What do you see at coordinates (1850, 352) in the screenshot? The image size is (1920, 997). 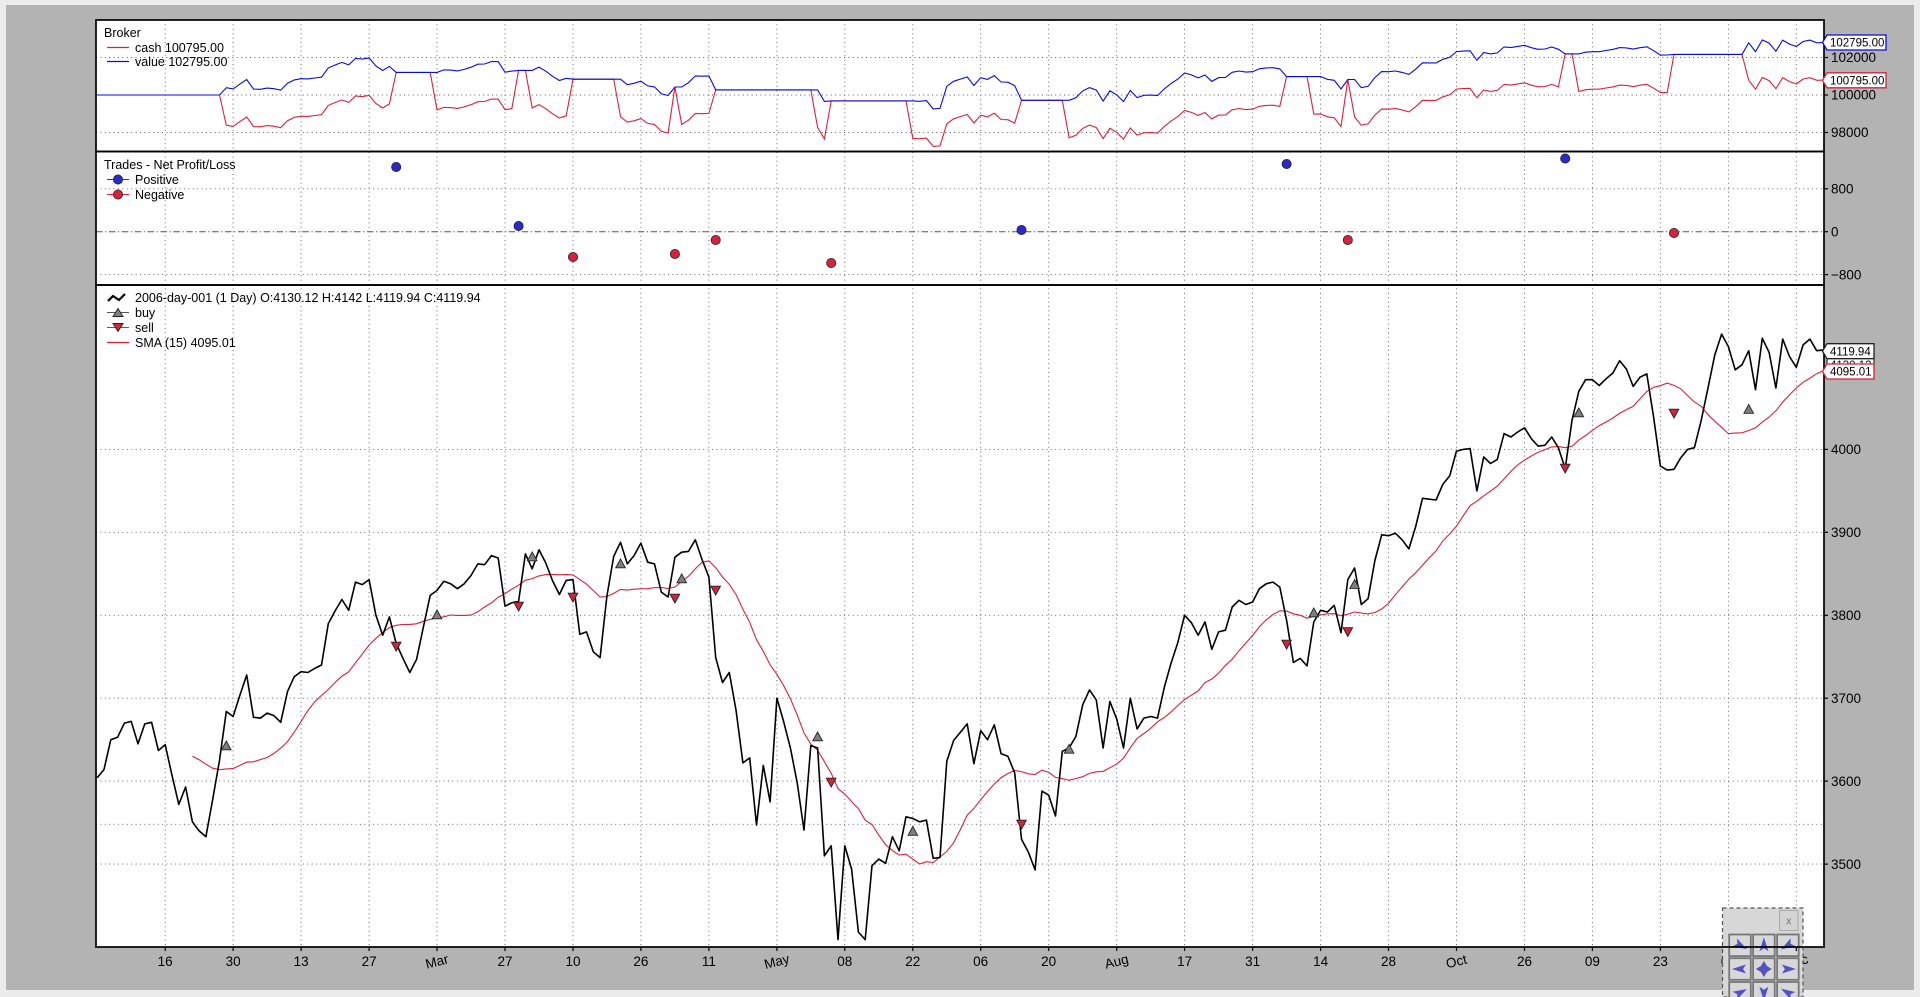 I see `svg-text: 4119.94` at bounding box center [1850, 352].